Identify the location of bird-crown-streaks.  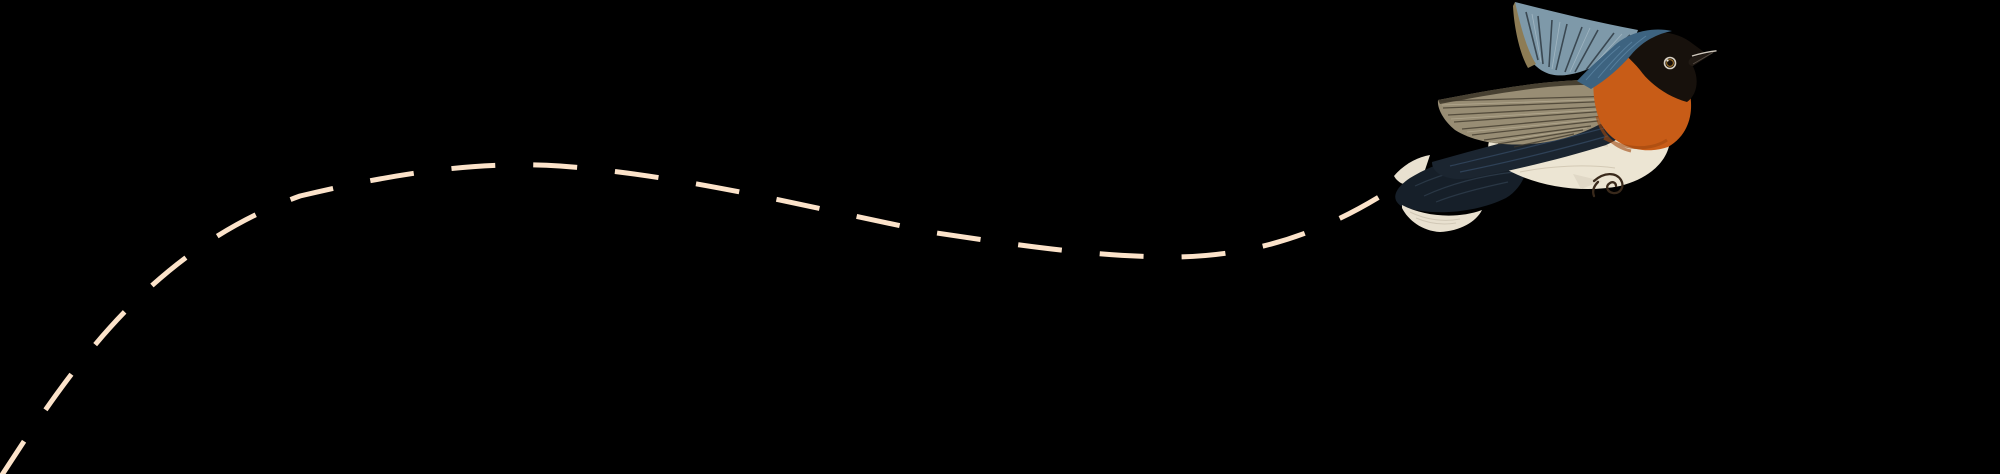
(1616, 58).